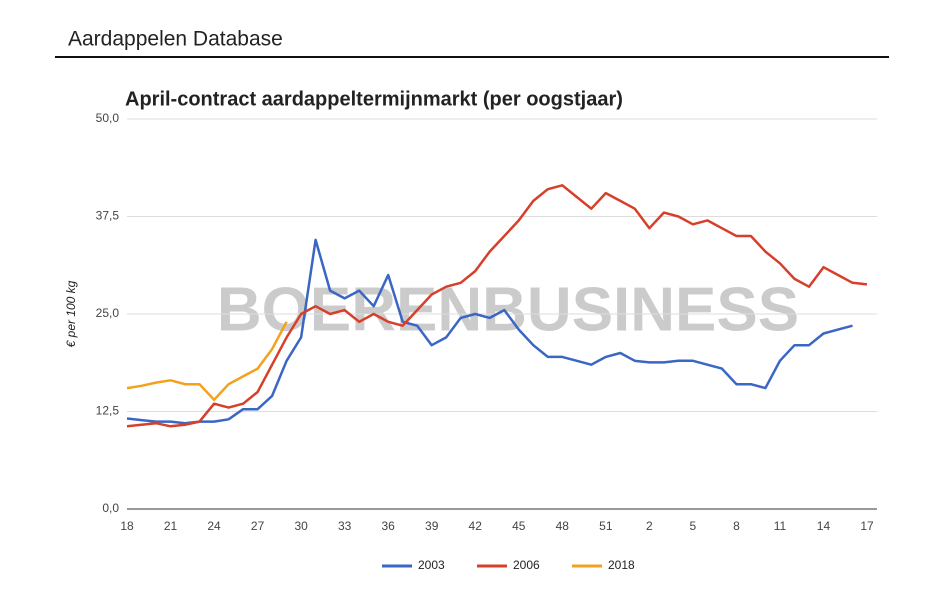 Image resolution: width=928 pixels, height=595 pixels. I want to click on y-tick-label: 37,5, so click(108, 216).